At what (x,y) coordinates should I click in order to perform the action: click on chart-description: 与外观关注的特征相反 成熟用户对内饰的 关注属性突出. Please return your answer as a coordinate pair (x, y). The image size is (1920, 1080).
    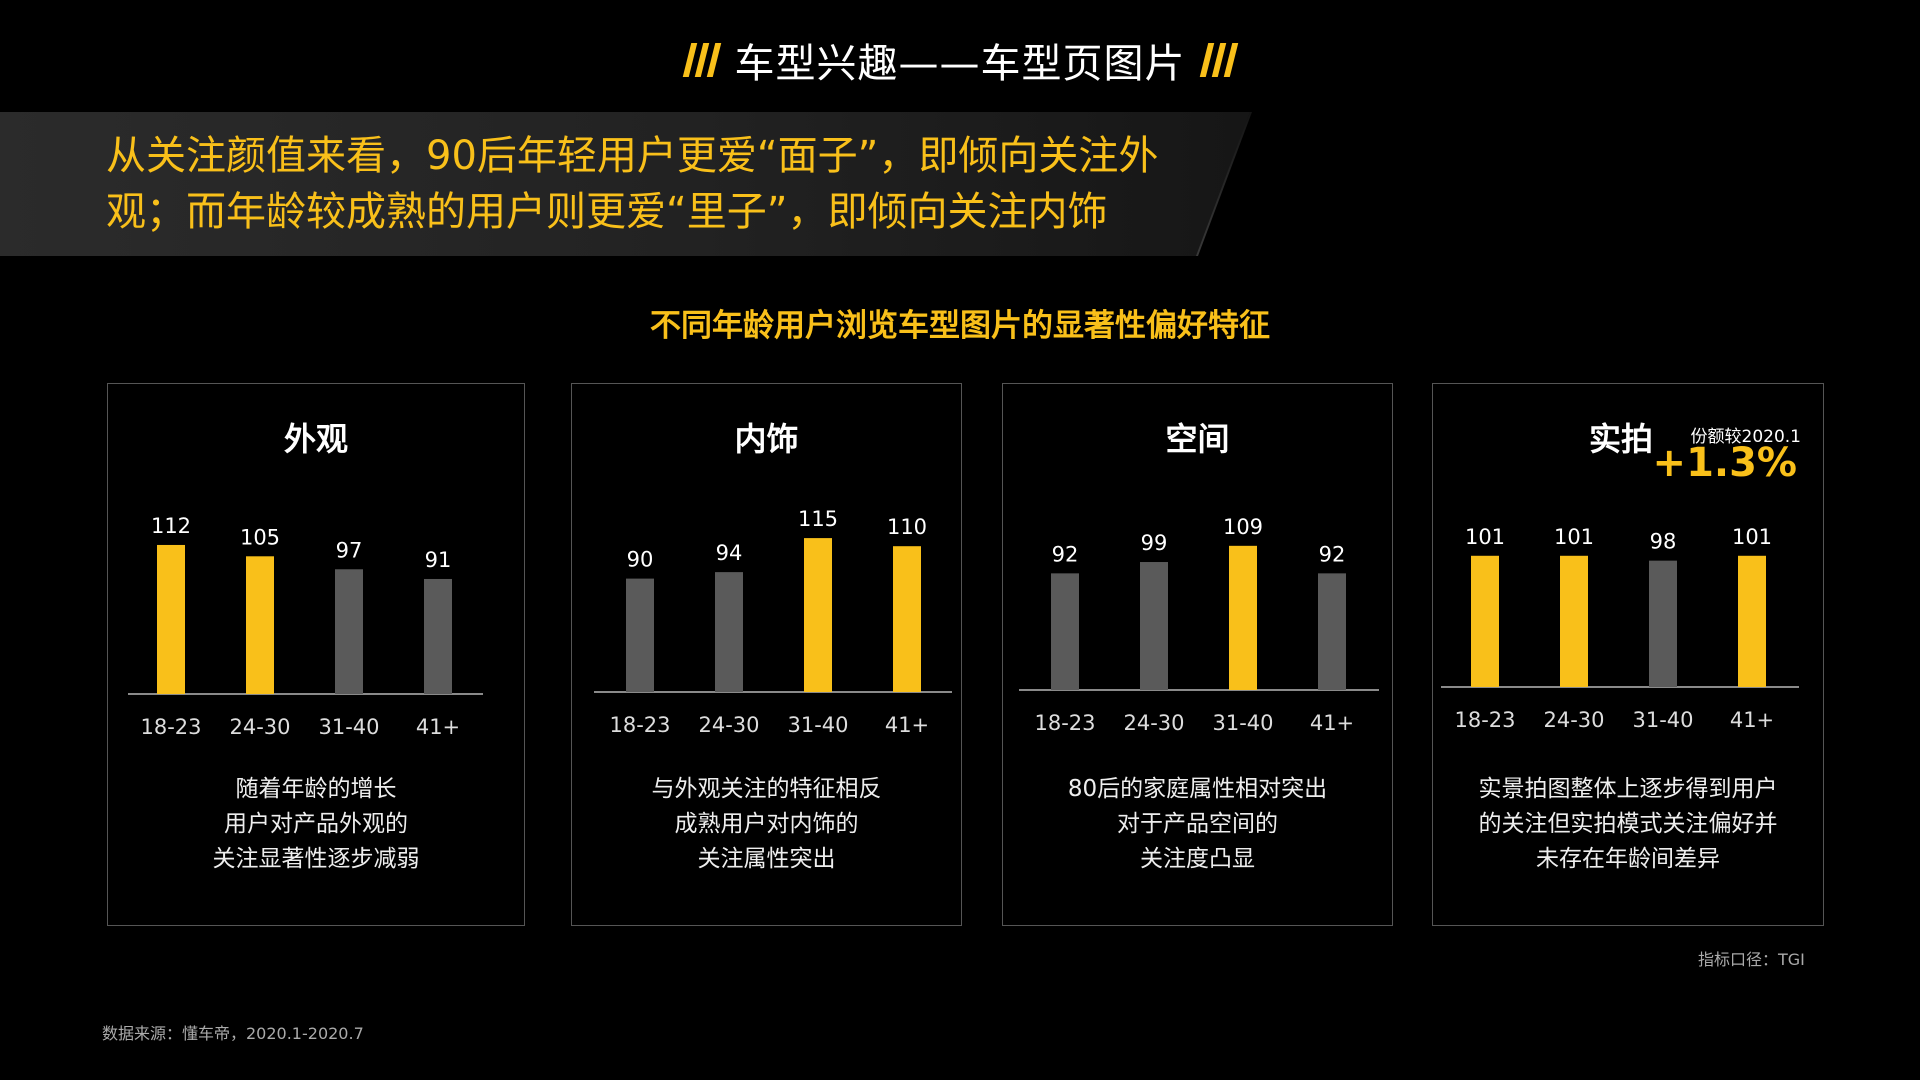
    Looking at the image, I should click on (766, 824).